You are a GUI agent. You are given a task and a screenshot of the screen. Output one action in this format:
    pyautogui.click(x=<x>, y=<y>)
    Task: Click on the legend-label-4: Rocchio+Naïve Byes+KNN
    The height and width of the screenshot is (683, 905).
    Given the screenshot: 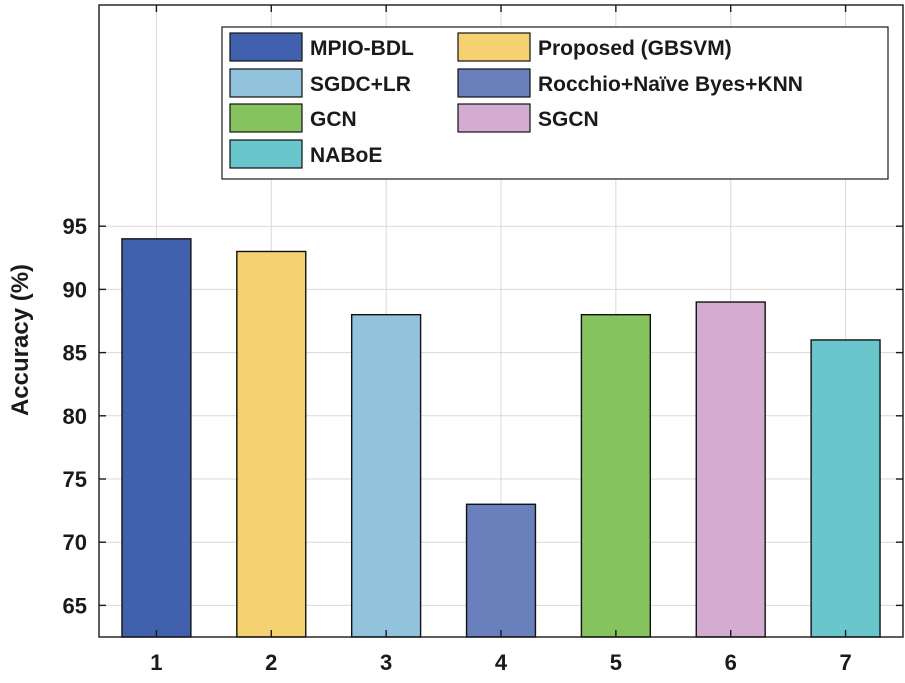 What is the action you would take?
    pyautogui.click(x=670, y=84)
    